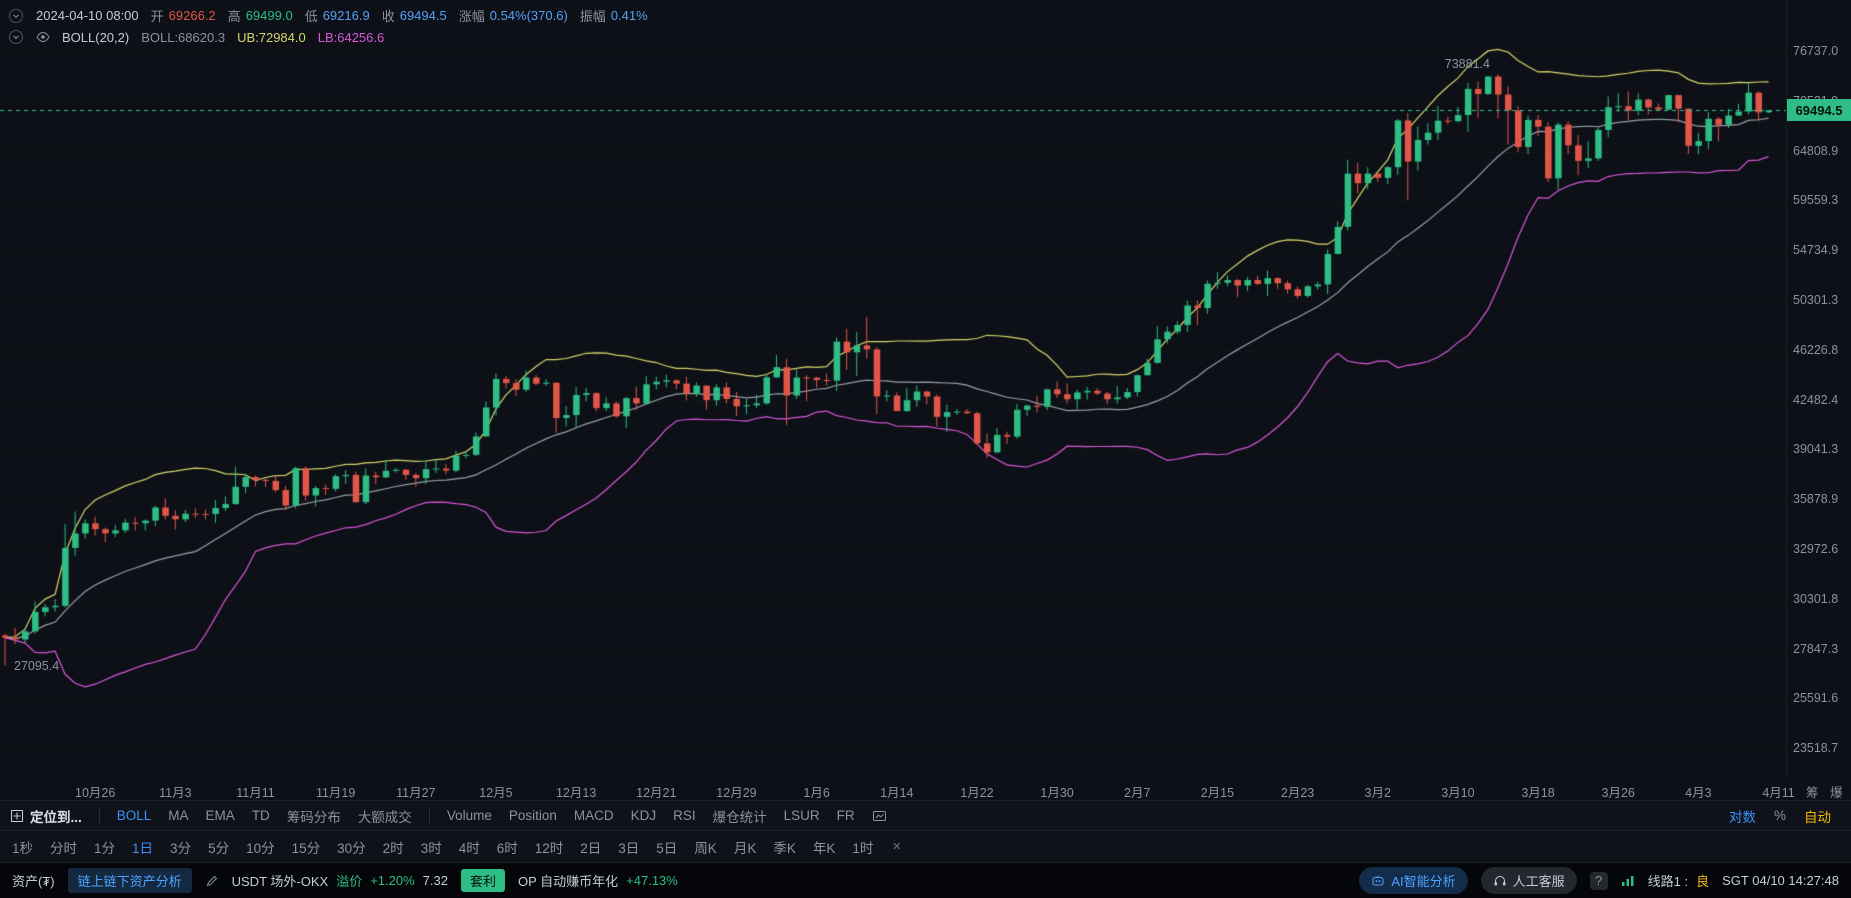  What do you see at coordinates (897, 846) in the screenshot?
I see `close-timeframe-icon: ×` at bounding box center [897, 846].